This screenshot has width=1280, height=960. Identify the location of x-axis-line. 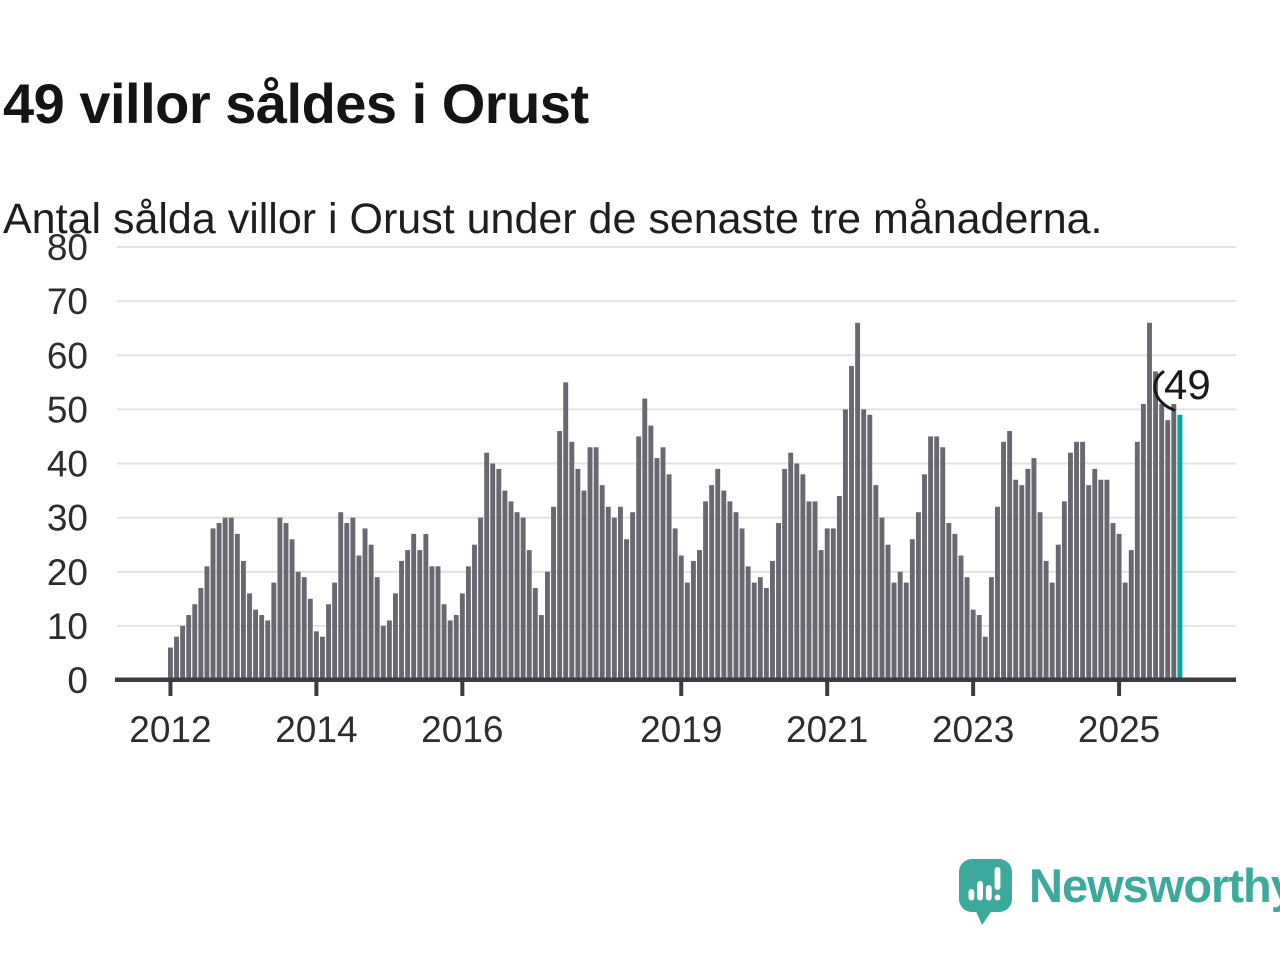
(675, 679).